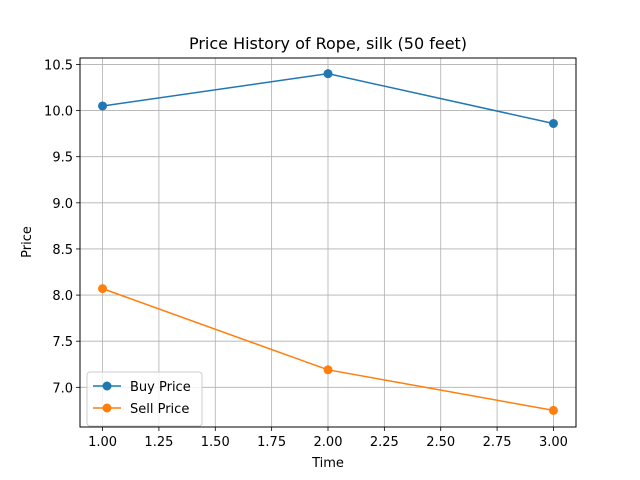 This screenshot has height=480, width=640. I want to click on x-tick-label: 2.25, so click(384, 442).